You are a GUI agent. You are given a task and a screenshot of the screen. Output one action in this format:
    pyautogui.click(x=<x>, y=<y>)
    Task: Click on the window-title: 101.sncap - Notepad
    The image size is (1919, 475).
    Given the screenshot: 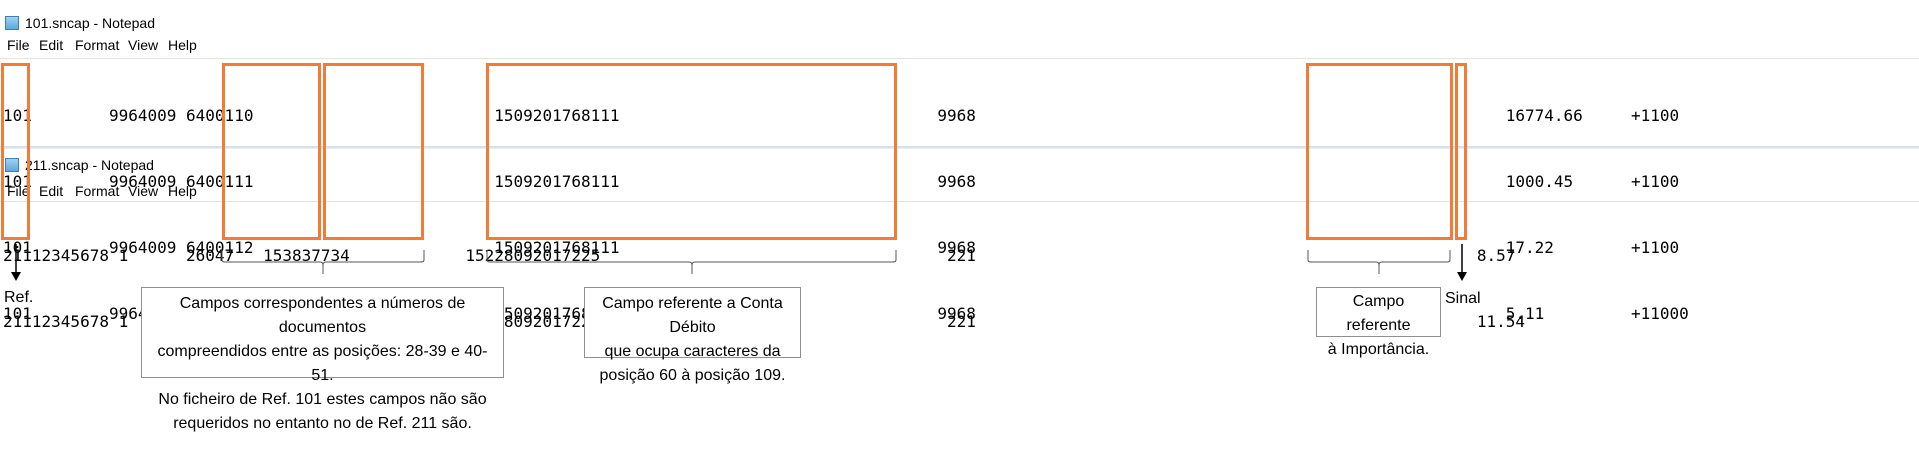 What is the action you would take?
    pyautogui.click(x=90, y=23)
    